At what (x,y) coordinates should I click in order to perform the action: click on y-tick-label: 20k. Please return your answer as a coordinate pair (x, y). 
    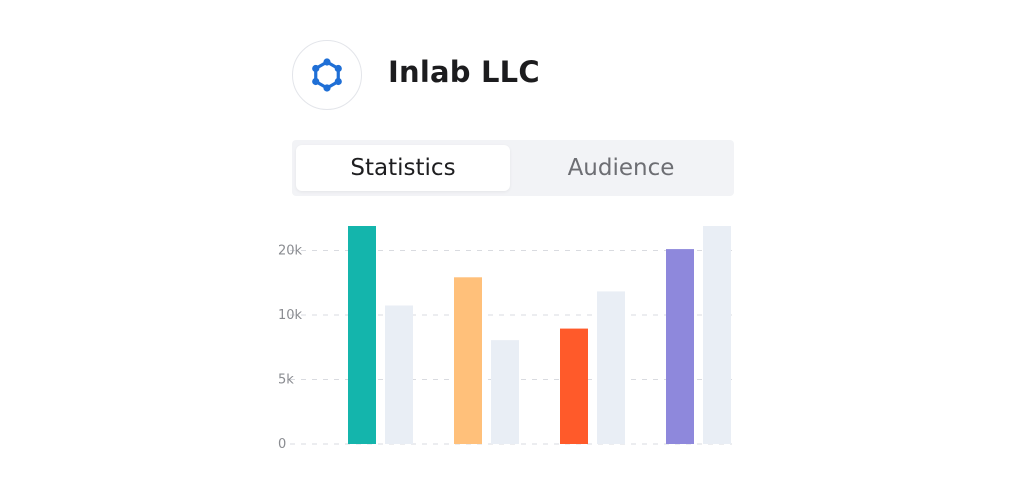
    Looking at the image, I should click on (290, 251).